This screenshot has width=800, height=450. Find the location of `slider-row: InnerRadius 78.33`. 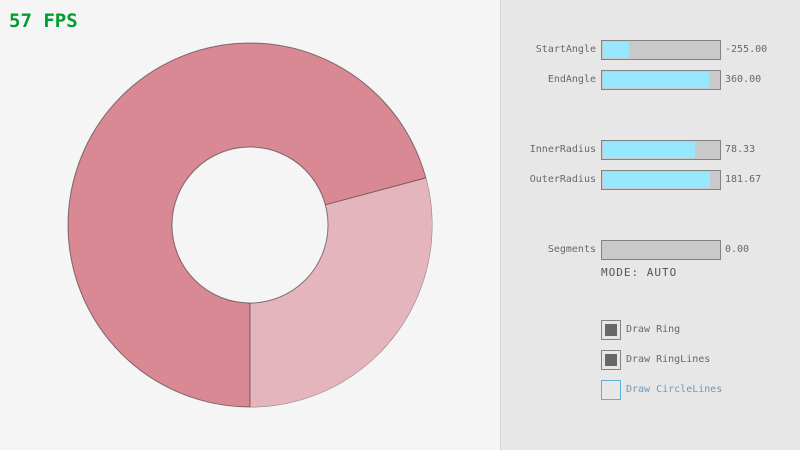

slider-row: InnerRadius 78.33 is located at coordinates (650, 150).